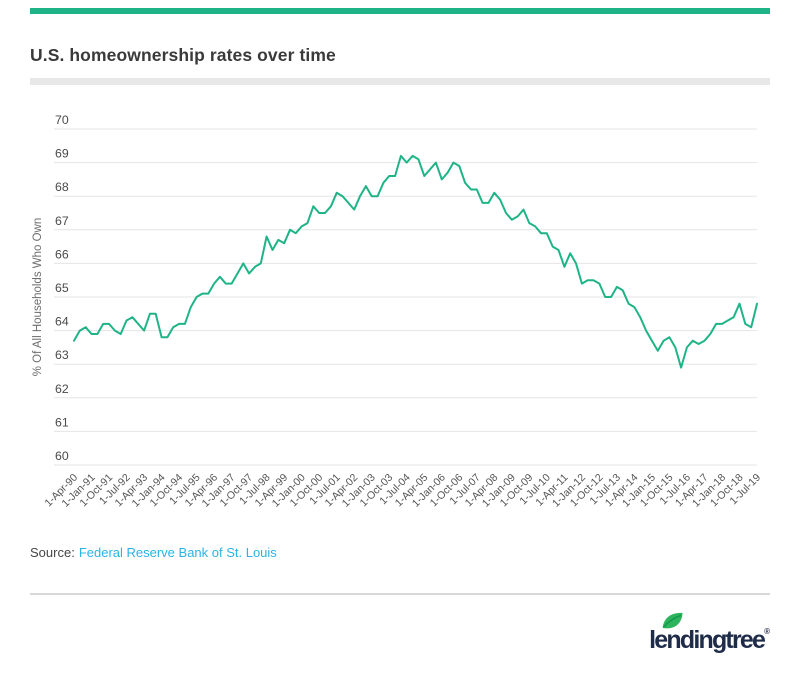  I want to click on brand-accent-bar, so click(400, 11).